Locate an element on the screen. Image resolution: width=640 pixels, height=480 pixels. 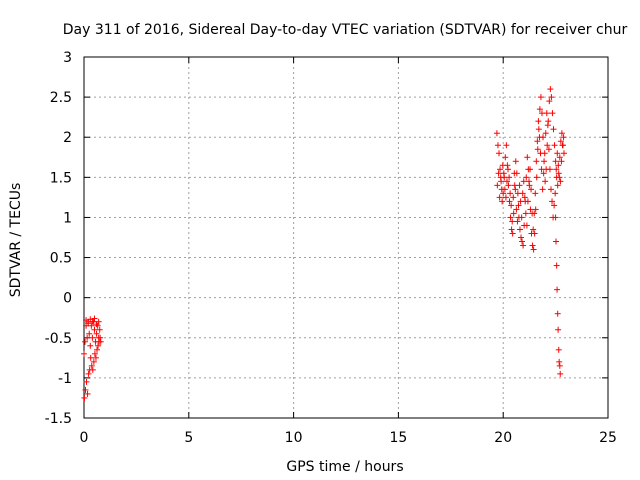
y-tick-label: 2 is located at coordinates (67, 138).